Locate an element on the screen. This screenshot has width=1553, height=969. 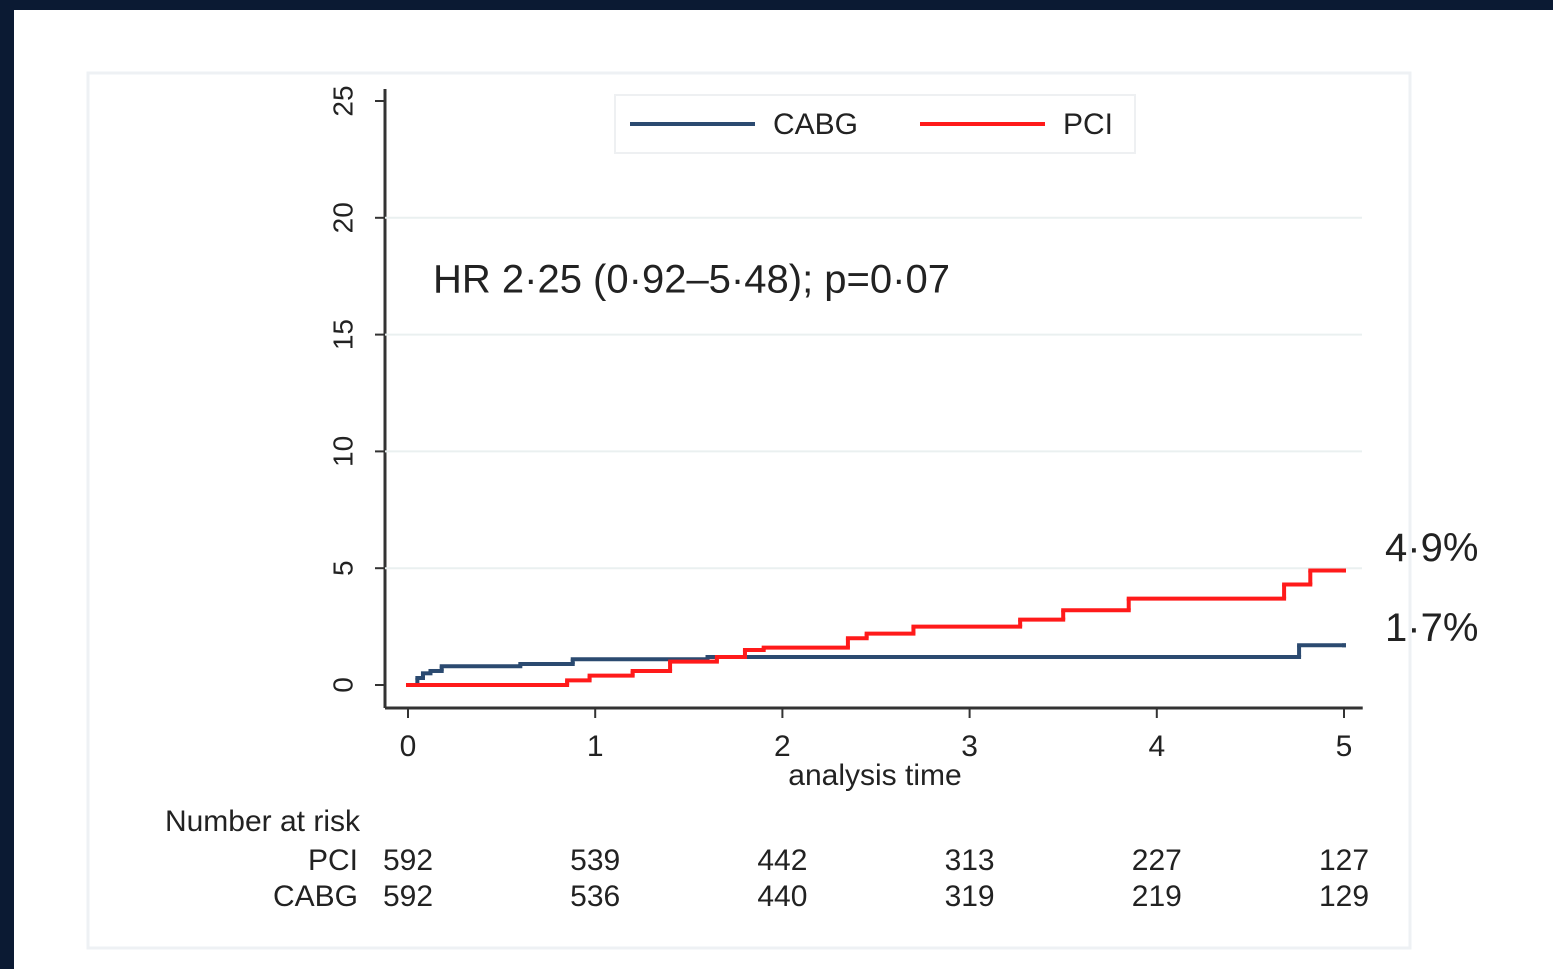
x-tick-label: 5 is located at coordinates (1344, 746).